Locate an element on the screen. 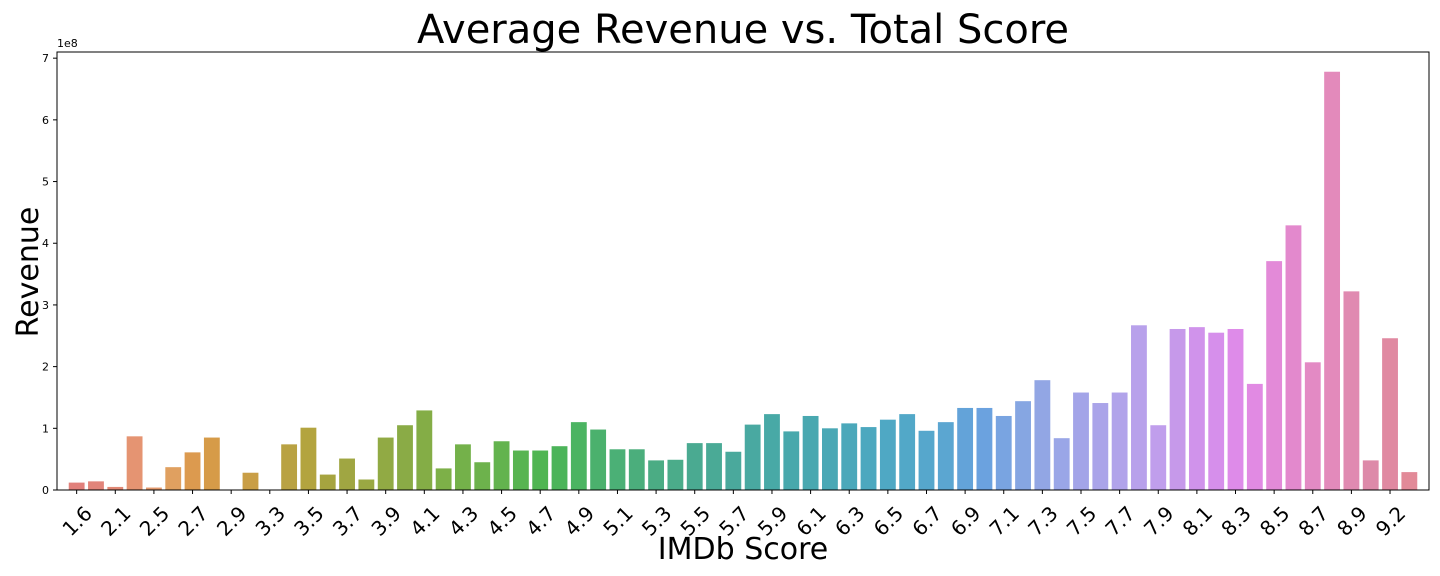  bar-2.1 is located at coordinates (115, 488).